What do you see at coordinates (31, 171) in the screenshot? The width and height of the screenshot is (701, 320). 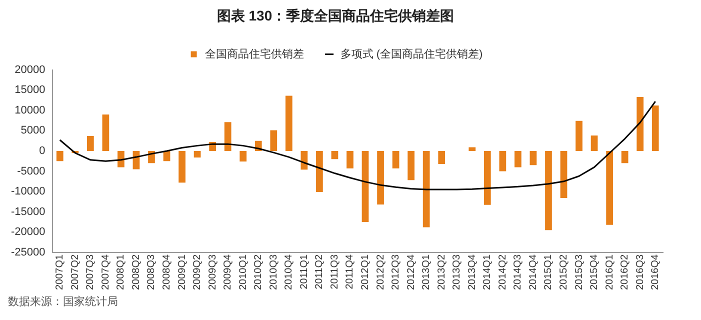 I see `y-tick-label: -5000` at bounding box center [31, 171].